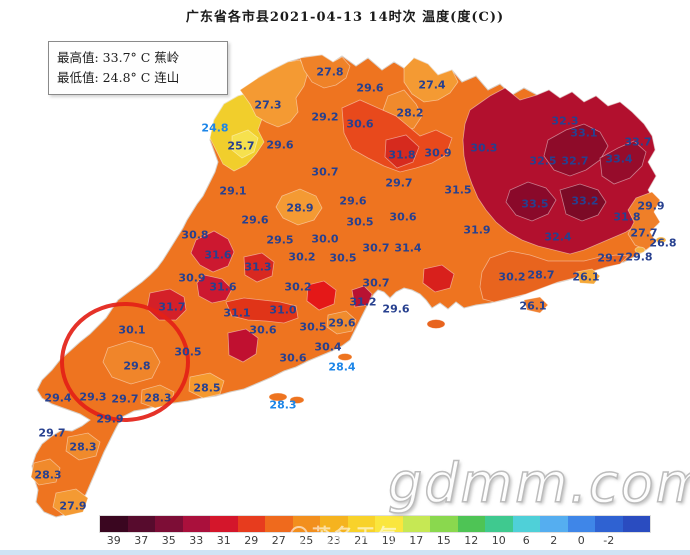  Describe the element at coordinates (325, 71) in the screenshot. I see `region-orange-north` at that location.